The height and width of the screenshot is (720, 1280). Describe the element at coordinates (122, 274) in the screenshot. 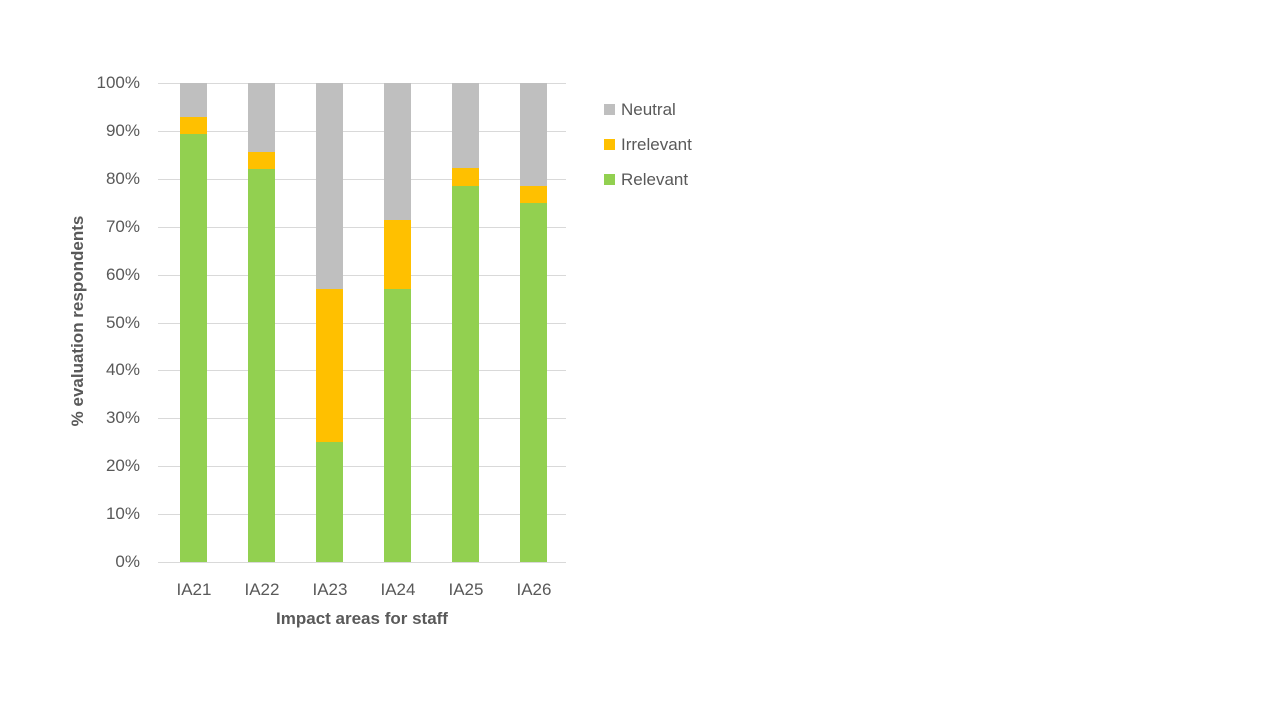

I see `y-tick-label: 60%` at that location.